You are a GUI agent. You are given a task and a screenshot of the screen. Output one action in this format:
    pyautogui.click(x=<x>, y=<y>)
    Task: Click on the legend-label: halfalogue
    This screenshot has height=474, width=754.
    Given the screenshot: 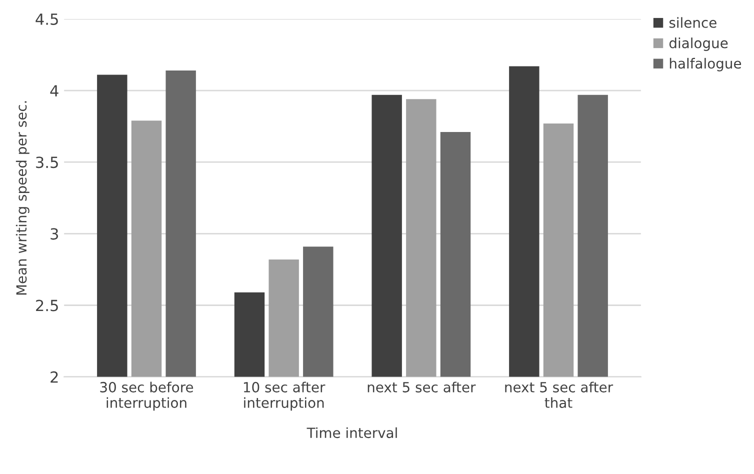 What is the action you would take?
    pyautogui.click(x=706, y=65)
    